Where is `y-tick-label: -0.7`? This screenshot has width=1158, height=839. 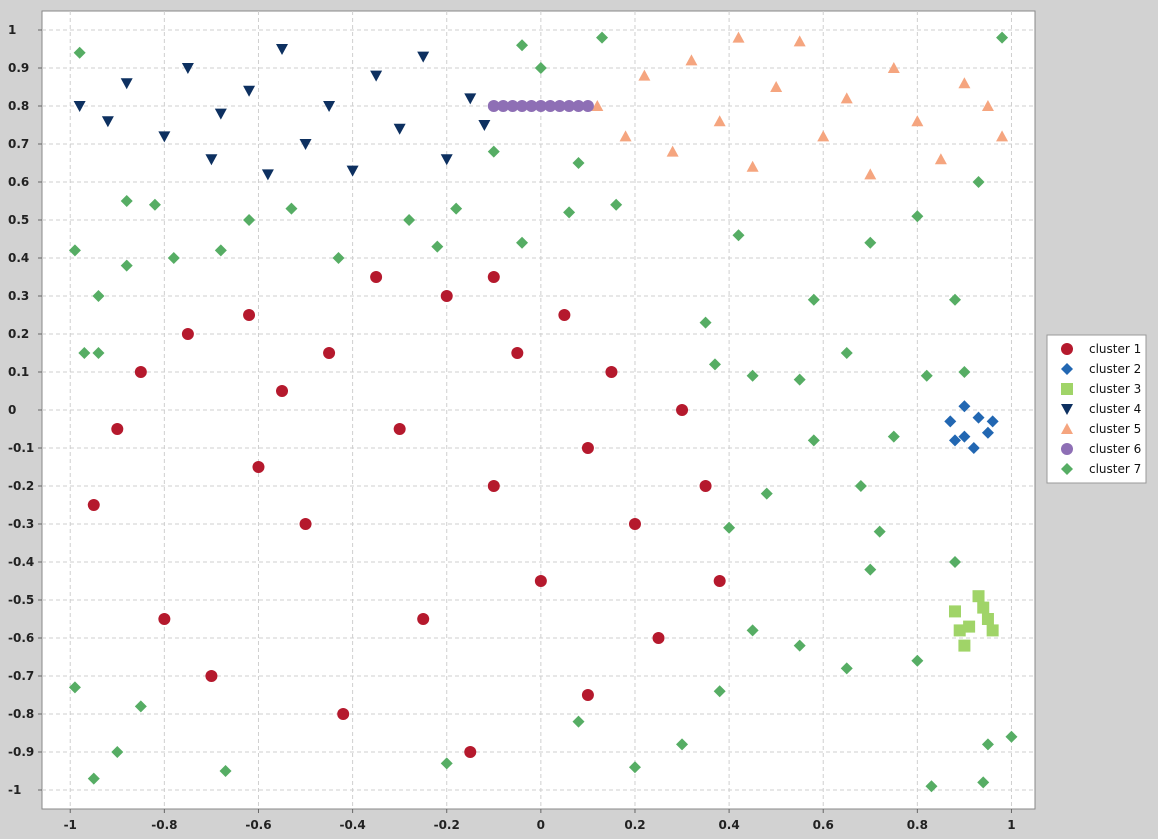
y-tick-label: -0.7 is located at coordinates (21, 676).